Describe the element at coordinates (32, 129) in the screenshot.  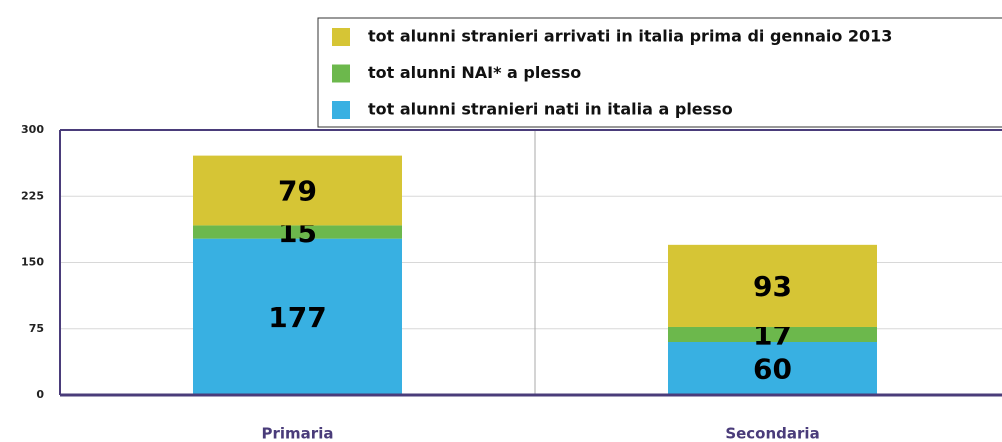
I see `y-tick-label: 300` at that location.